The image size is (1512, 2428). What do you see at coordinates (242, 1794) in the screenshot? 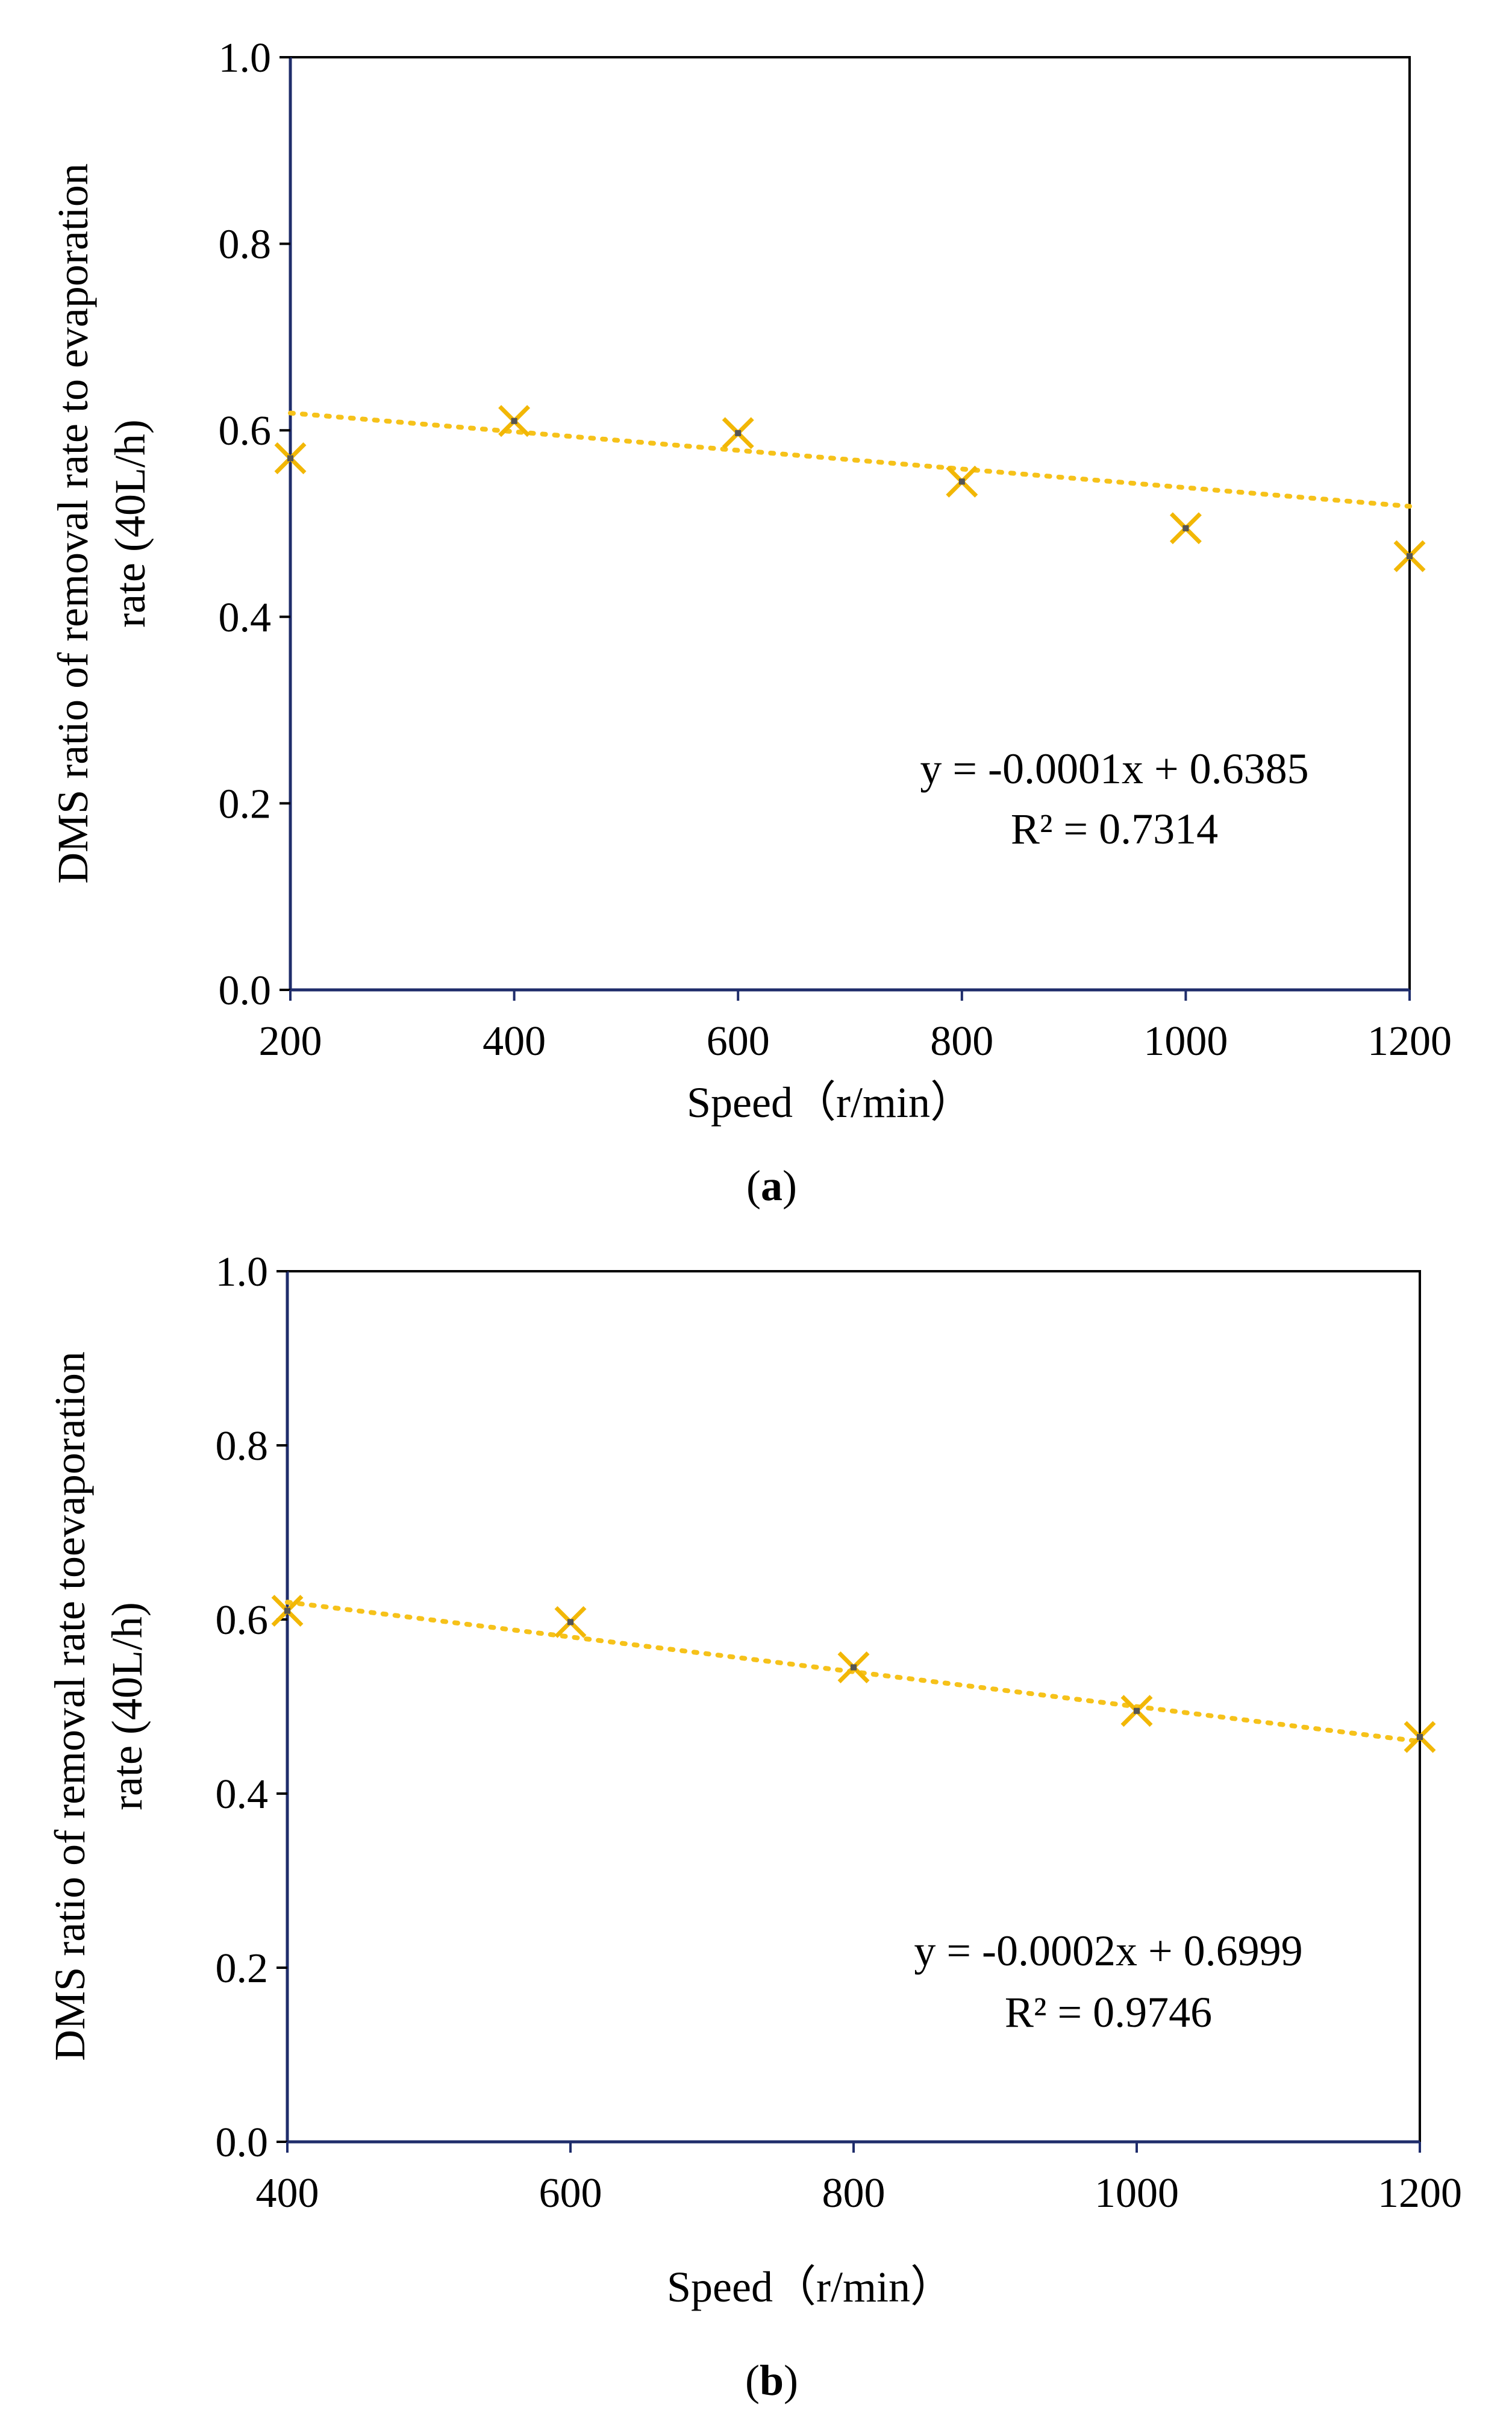
I see `panel-b-y-tick-label: 0.4` at bounding box center [242, 1794].